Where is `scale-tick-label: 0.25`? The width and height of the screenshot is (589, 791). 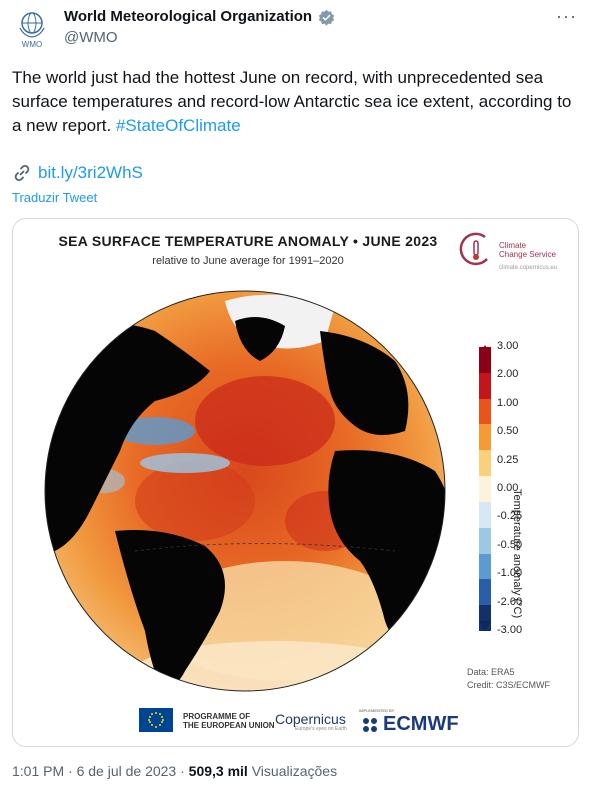
scale-tick-label: 0.25 is located at coordinates (508, 459).